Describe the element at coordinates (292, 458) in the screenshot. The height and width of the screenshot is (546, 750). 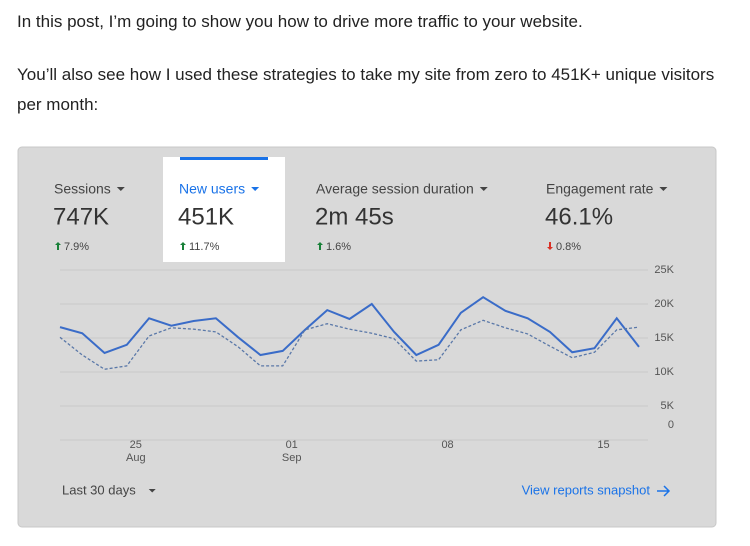
I see `x-tick-sublabel: Sep` at that location.